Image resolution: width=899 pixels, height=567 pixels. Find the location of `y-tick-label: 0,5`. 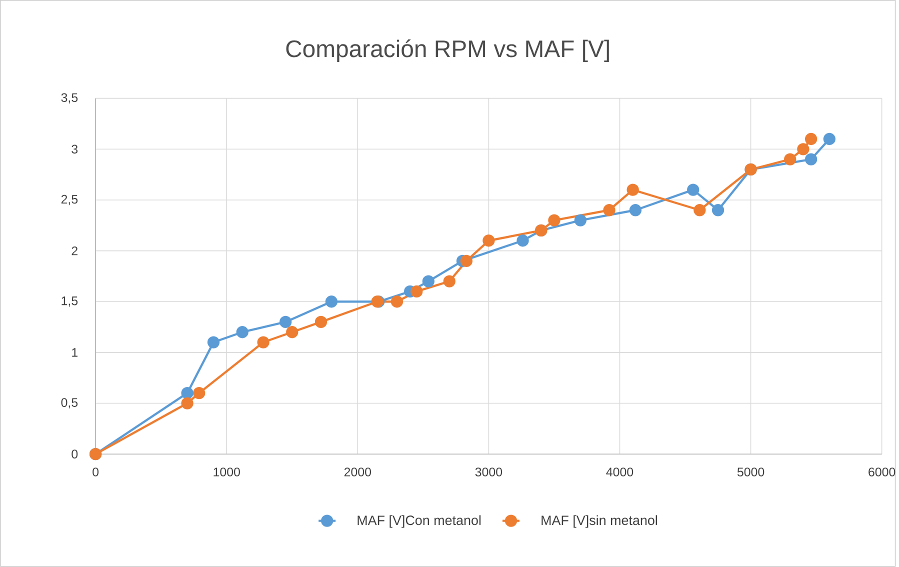

y-tick-label: 0,5 is located at coordinates (69, 403).